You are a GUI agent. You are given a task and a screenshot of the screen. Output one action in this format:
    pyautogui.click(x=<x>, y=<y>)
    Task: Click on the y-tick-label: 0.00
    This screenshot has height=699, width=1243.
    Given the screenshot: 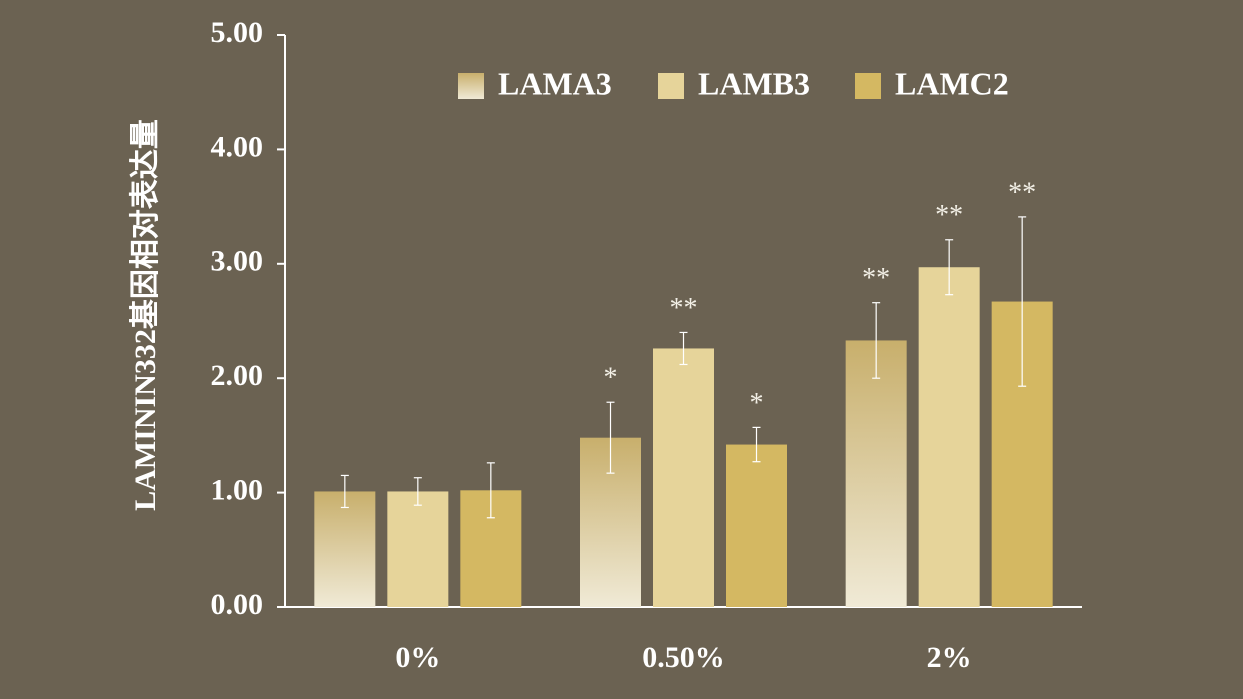 What is the action you would take?
    pyautogui.click(x=237, y=604)
    